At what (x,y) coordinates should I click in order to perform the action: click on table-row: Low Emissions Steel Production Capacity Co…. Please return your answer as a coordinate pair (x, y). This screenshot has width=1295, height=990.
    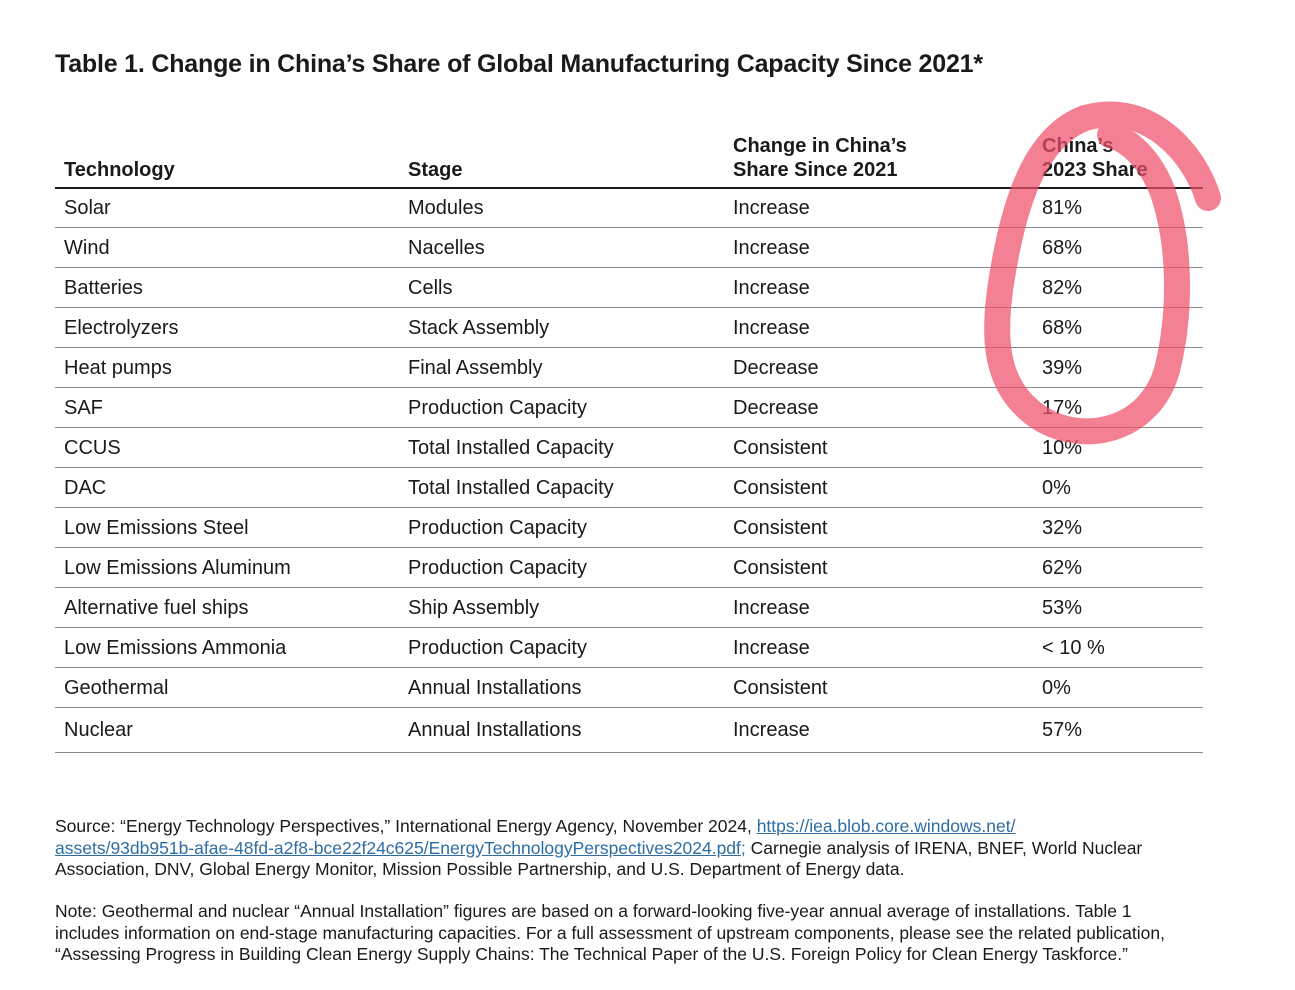
    Looking at the image, I should click on (629, 527).